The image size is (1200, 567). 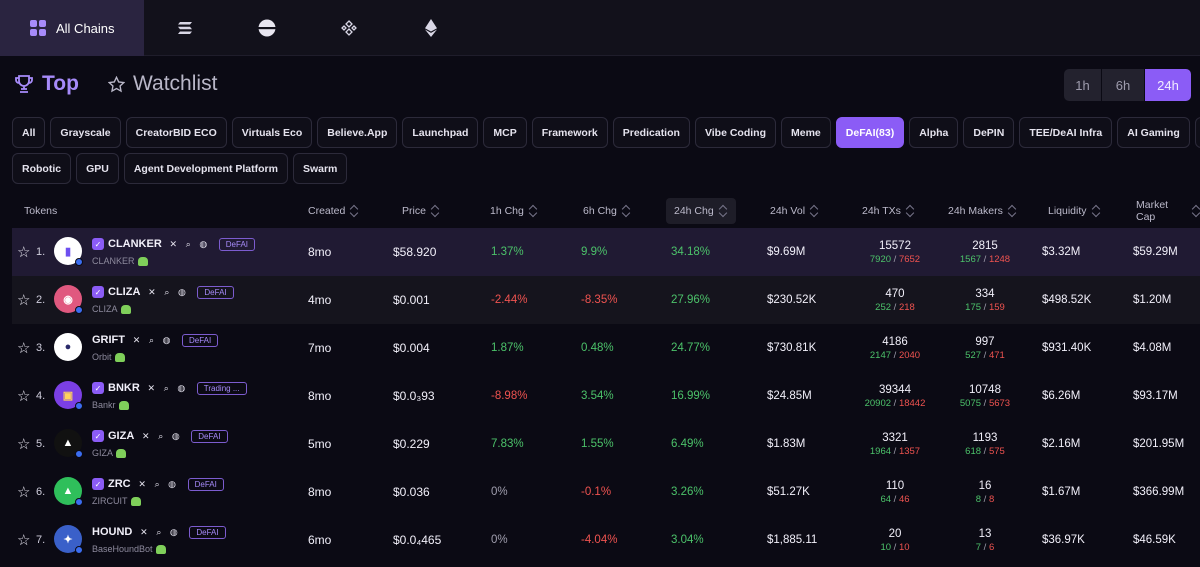 I want to click on timeframe-24h: 24h, so click(x=1168, y=85).